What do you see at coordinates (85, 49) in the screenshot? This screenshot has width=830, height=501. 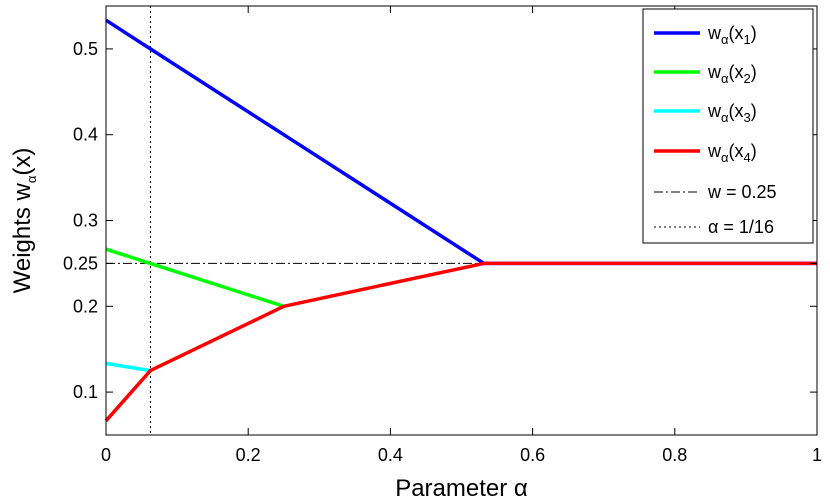 I see `y-tick-label: 0.5` at bounding box center [85, 49].